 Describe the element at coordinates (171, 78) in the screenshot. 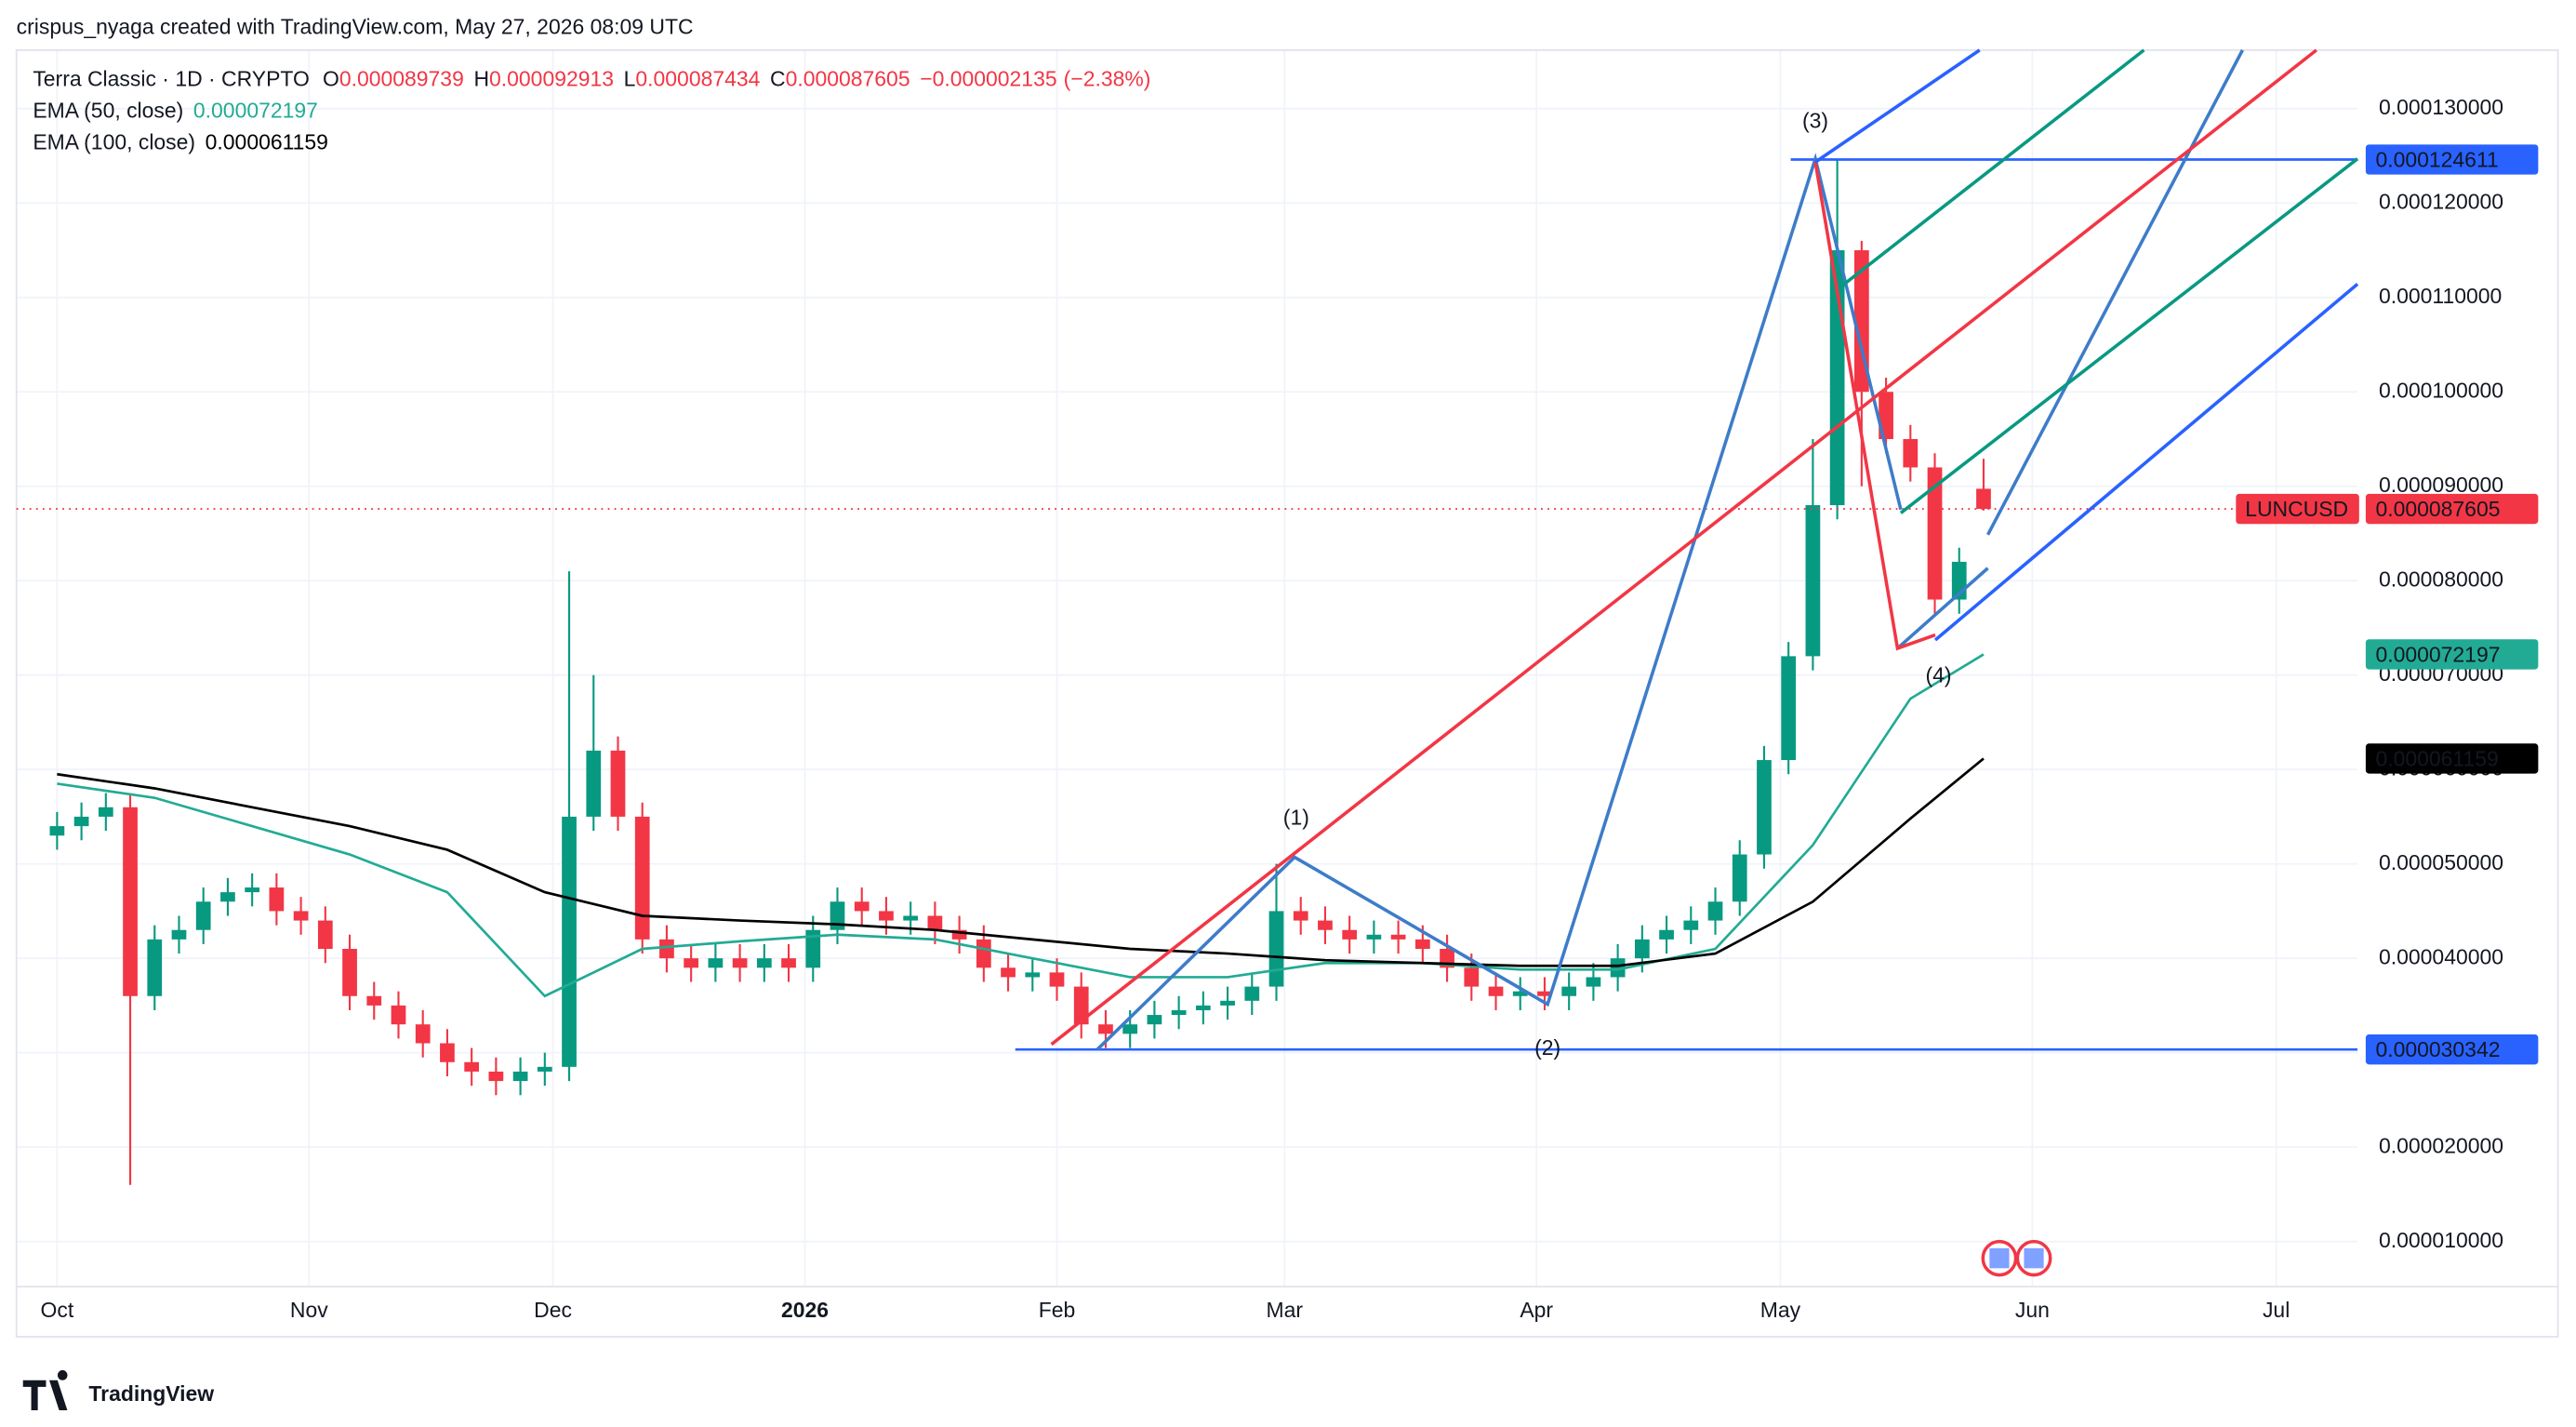

I see `symbol: Terra Classic · 1D · CRYPTO` at that location.